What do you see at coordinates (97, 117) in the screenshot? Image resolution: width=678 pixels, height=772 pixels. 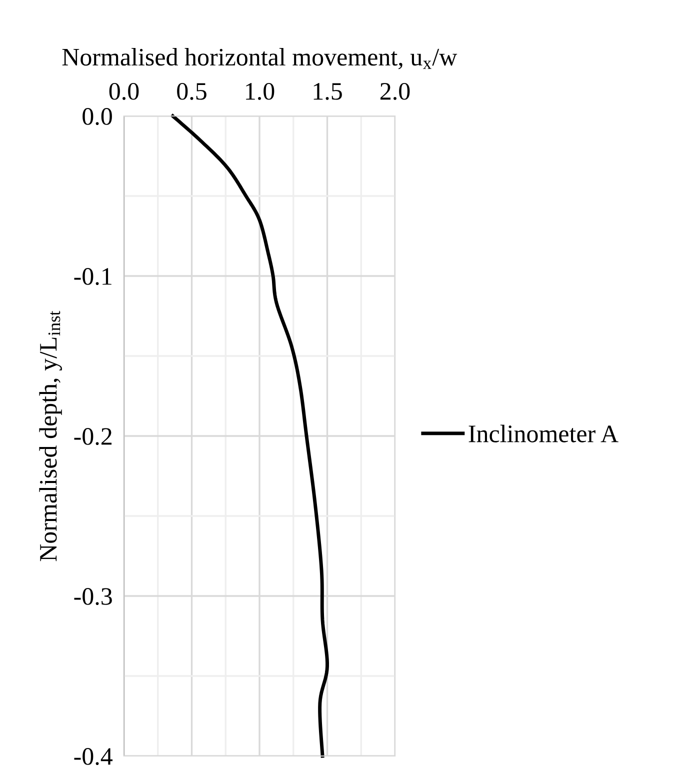 I see `y-tick-label: 0.0` at bounding box center [97, 117].